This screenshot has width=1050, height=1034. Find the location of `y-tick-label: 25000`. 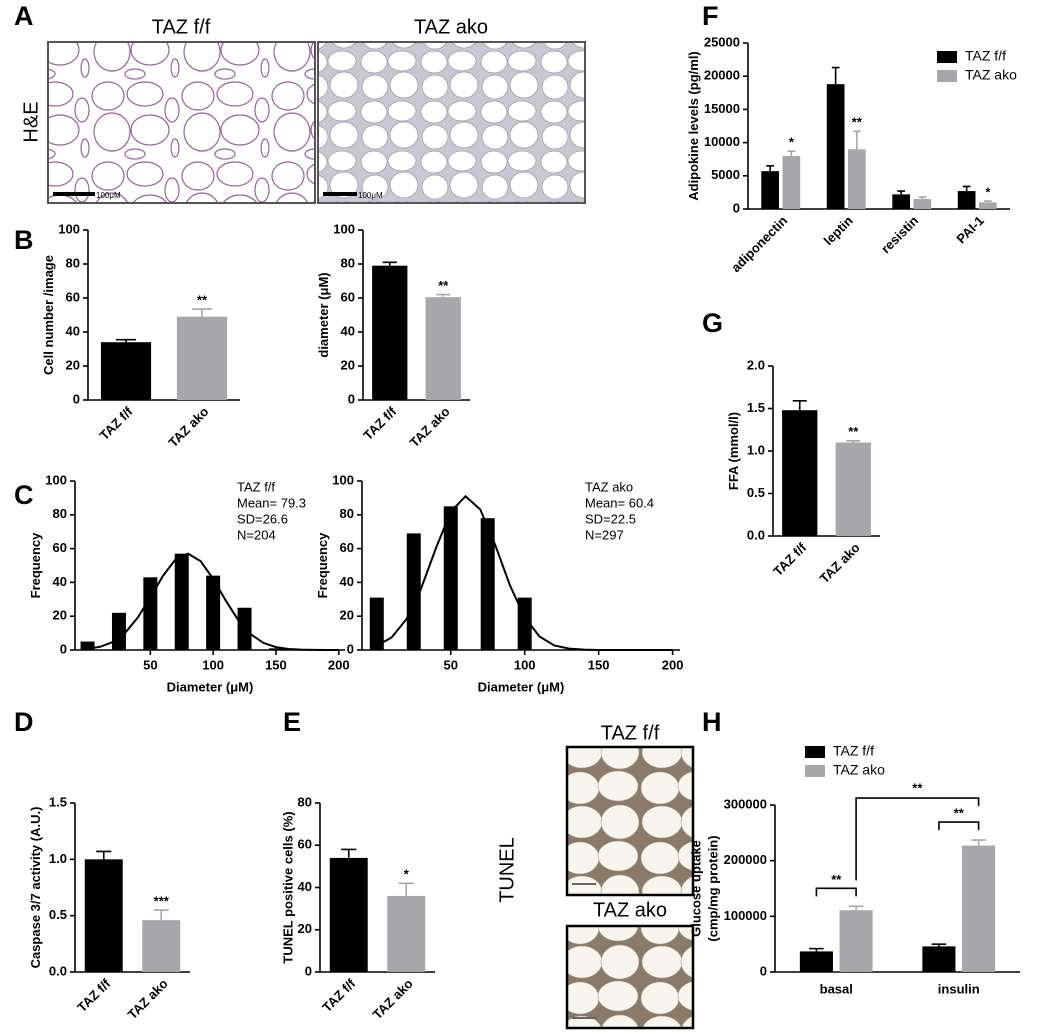

y-tick-label: 25000 is located at coordinates (722, 41).